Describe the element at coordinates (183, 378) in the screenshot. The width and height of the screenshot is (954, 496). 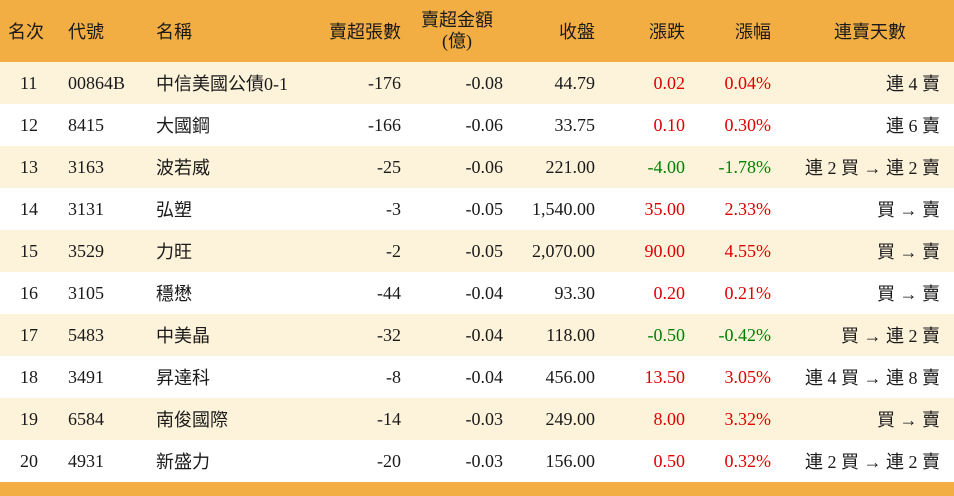
I see `name-cell: 昇達科` at that location.